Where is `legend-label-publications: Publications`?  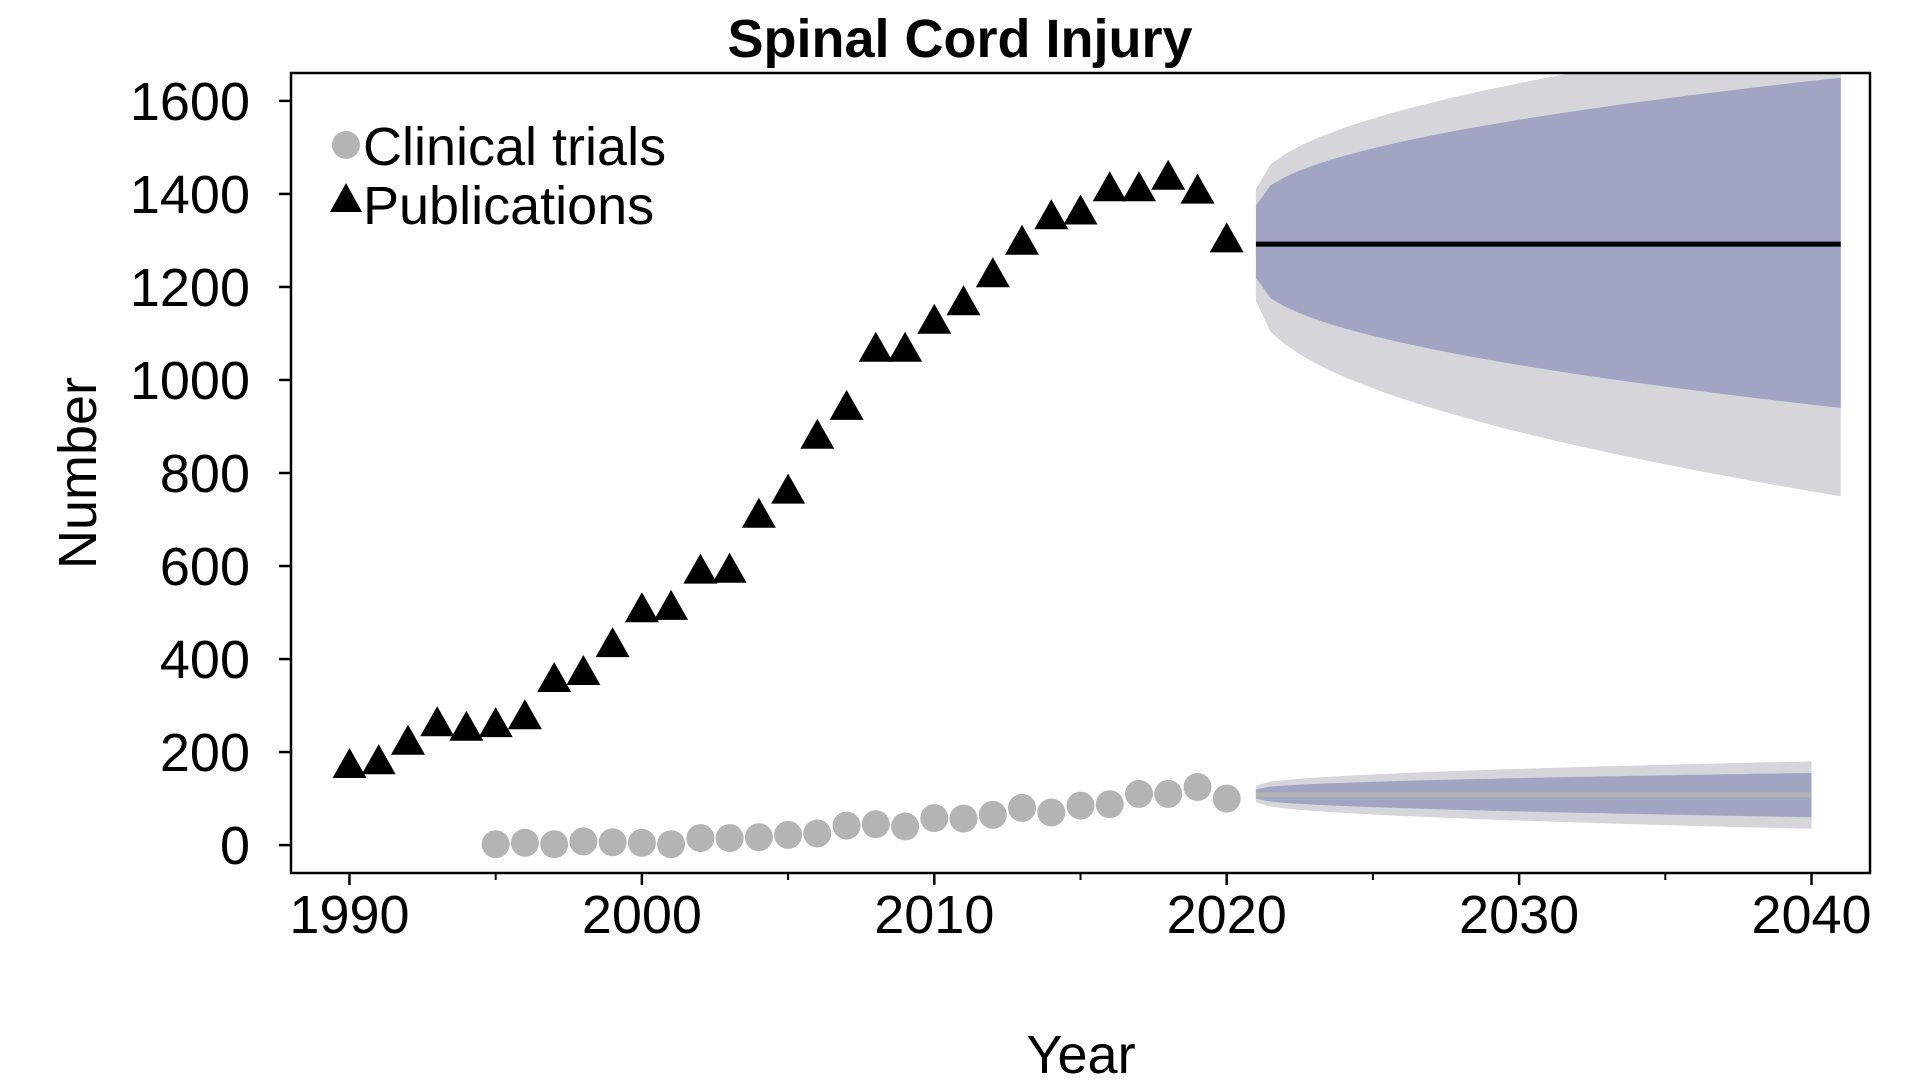 legend-label-publications: Publications is located at coordinates (508, 206).